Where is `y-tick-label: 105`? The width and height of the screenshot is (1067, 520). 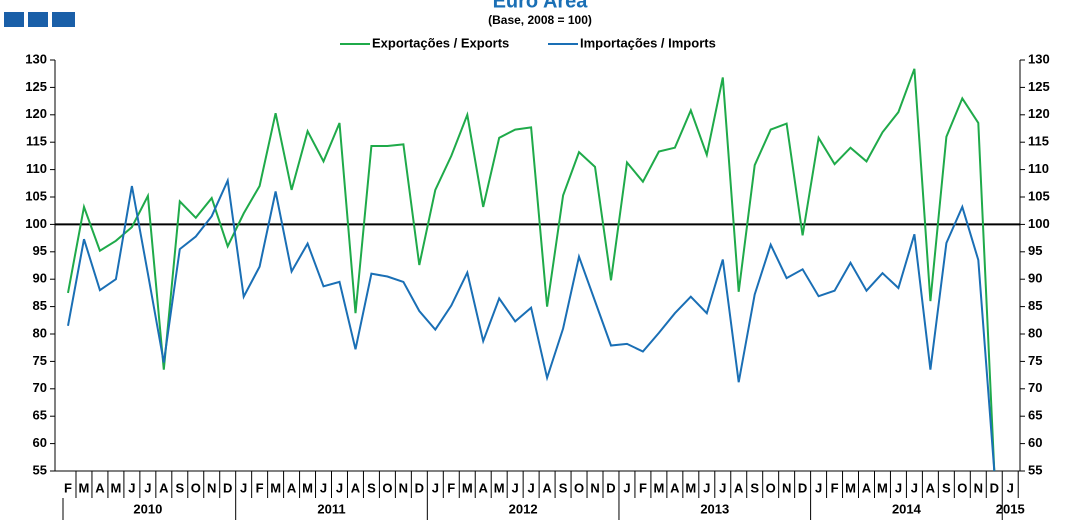
y-tick-label: 105 is located at coordinates (36, 195).